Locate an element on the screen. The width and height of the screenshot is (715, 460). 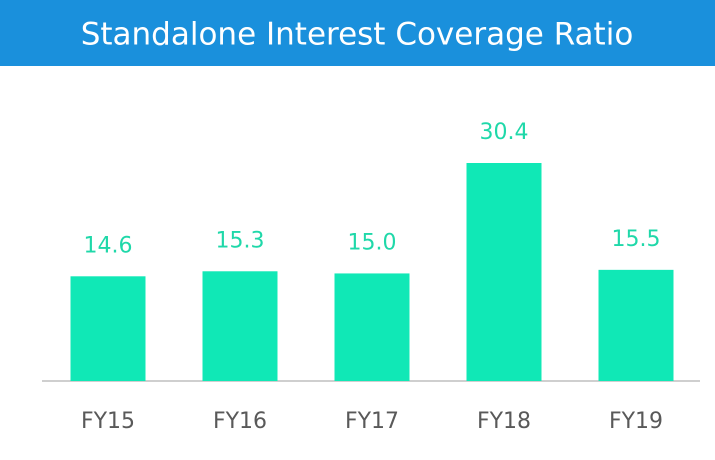
x-tick-label: FY15 is located at coordinates (108, 421).